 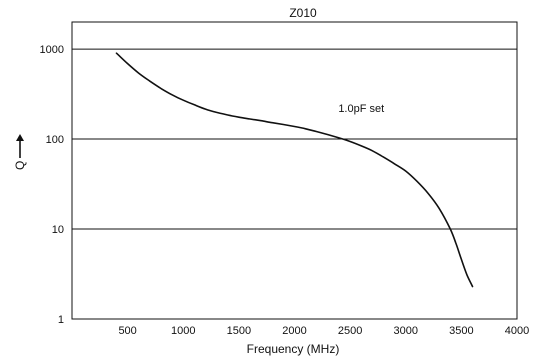 What do you see at coordinates (52, 185) in the screenshot?
I see `y-axis-ticks: 1 10 100 1000` at bounding box center [52, 185].